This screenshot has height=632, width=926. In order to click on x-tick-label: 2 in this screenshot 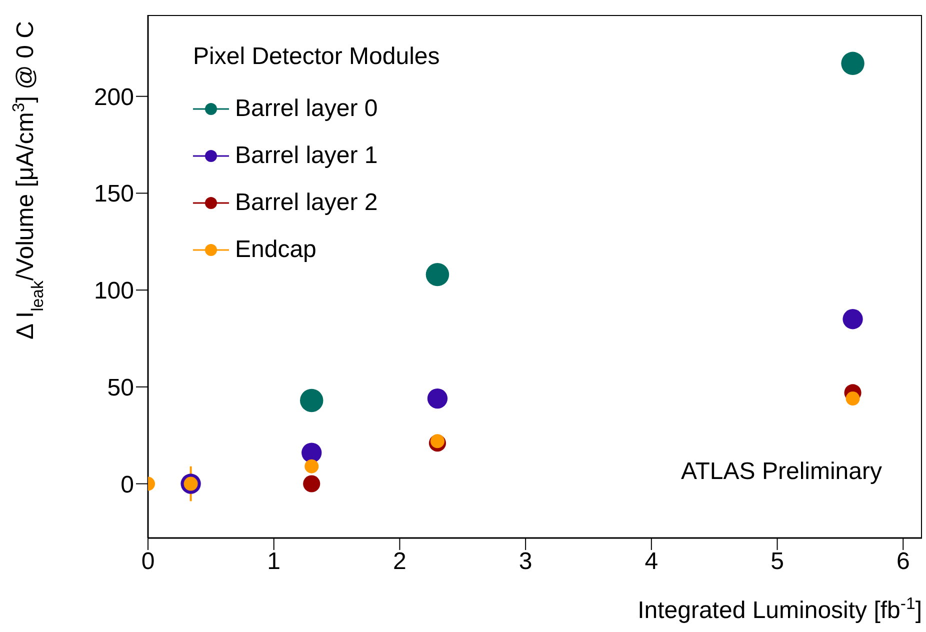, I will do `click(399, 562)`.